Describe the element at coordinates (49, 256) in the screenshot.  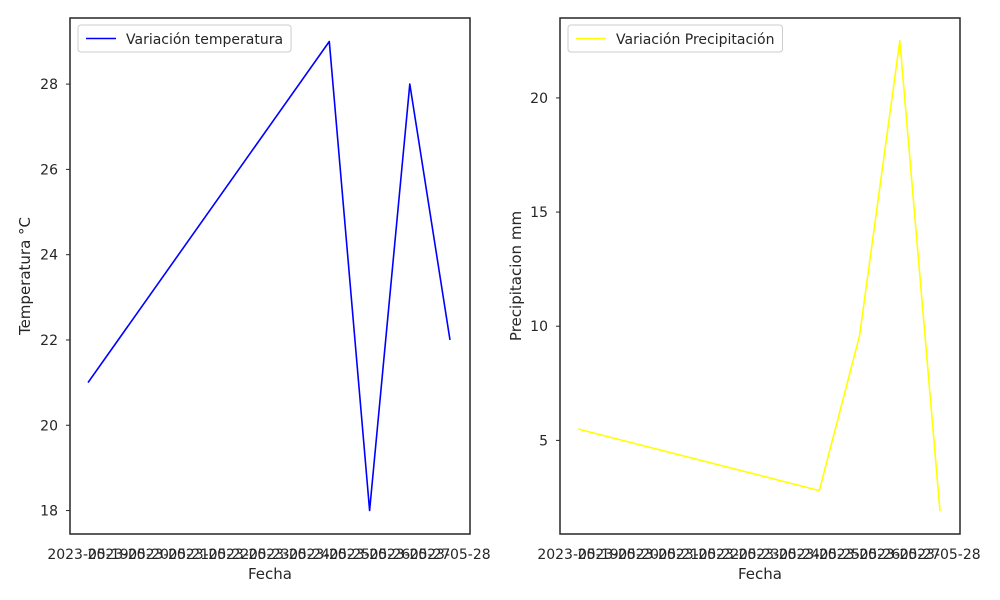
I see `temperature-y-tick-label: 24` at that location.